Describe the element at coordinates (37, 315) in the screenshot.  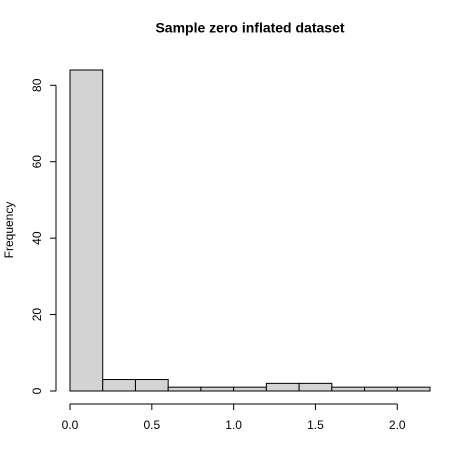
I see `y-tick-label: 20` at that location.